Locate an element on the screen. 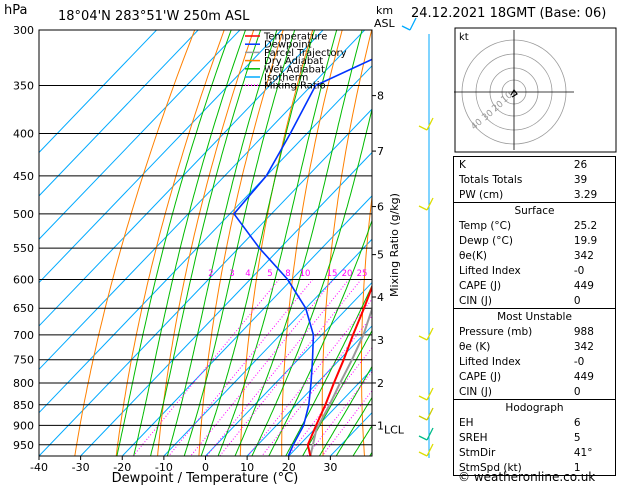  x-tick-label: -10 is located at coordinates (164, 467).